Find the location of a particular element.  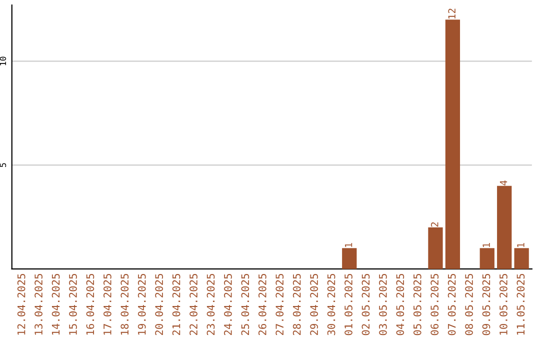

data-label: 2 is located at coordinates (434, 224).